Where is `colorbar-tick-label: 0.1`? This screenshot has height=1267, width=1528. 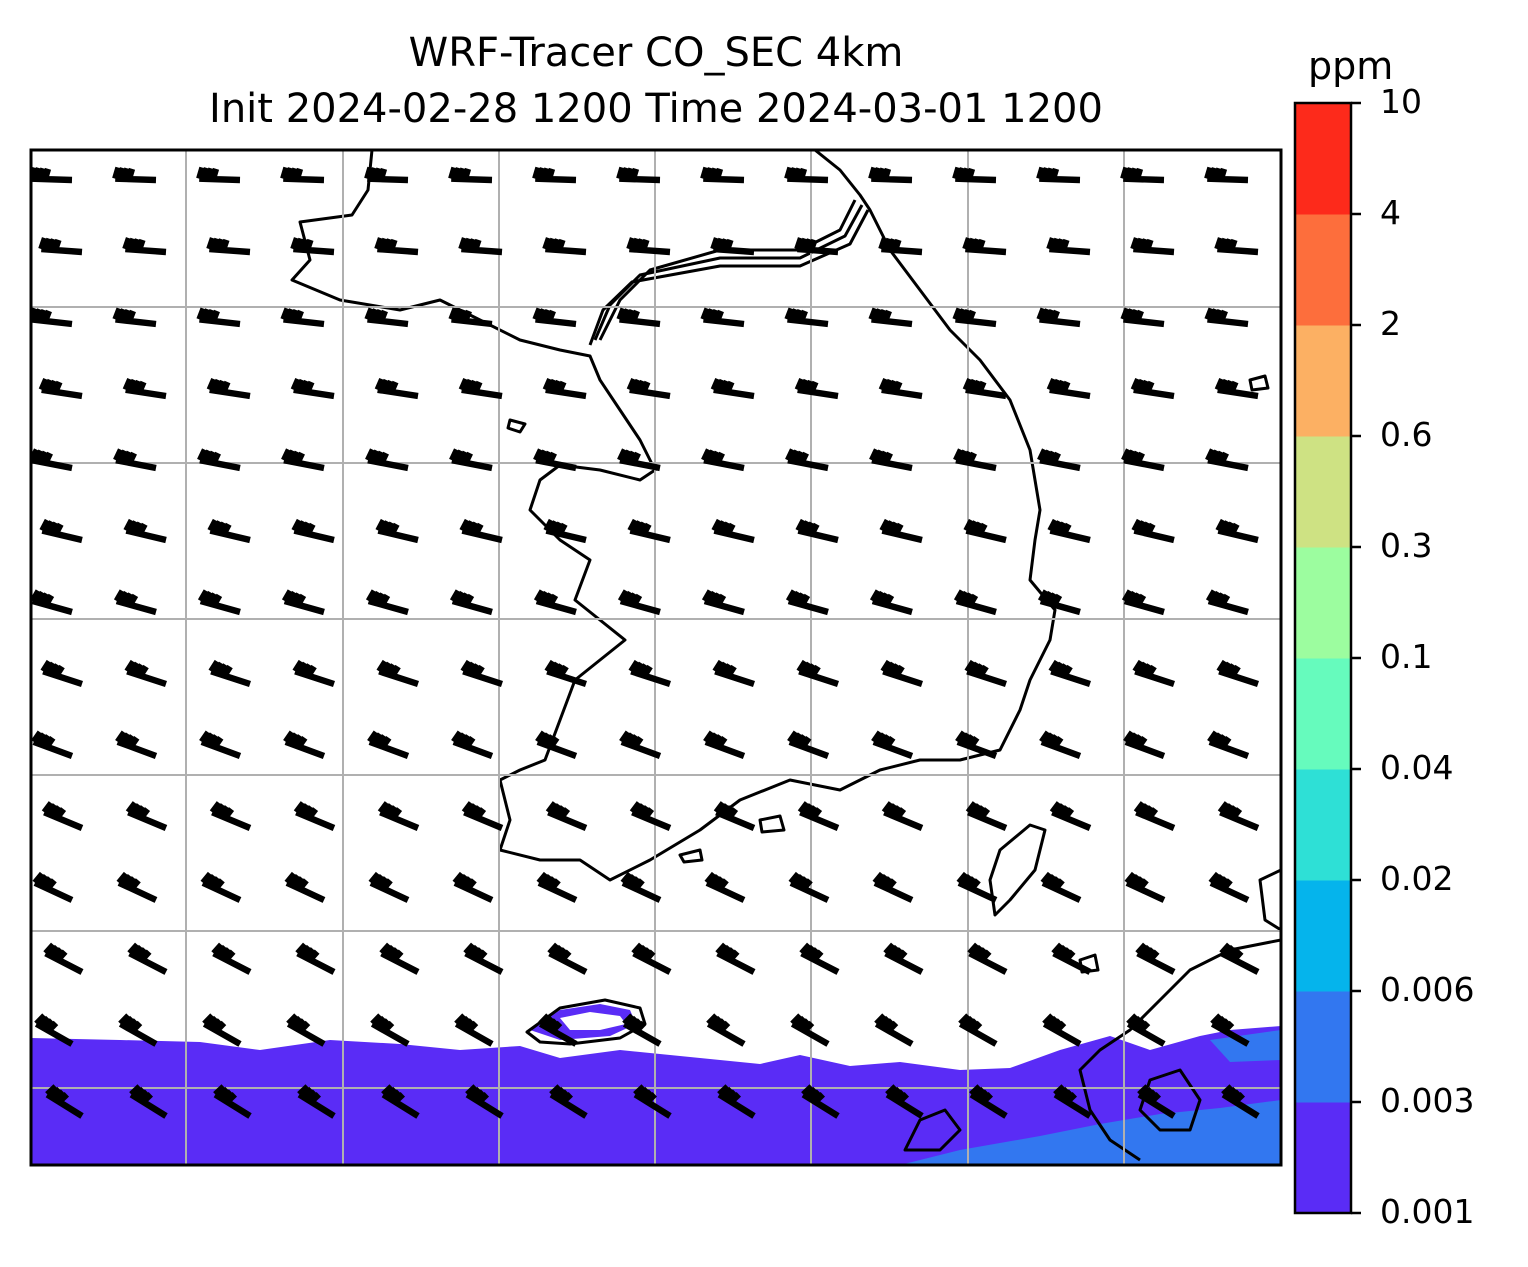 colorbar-tick-label: 0.1 is located at coordinates (1406, 656).